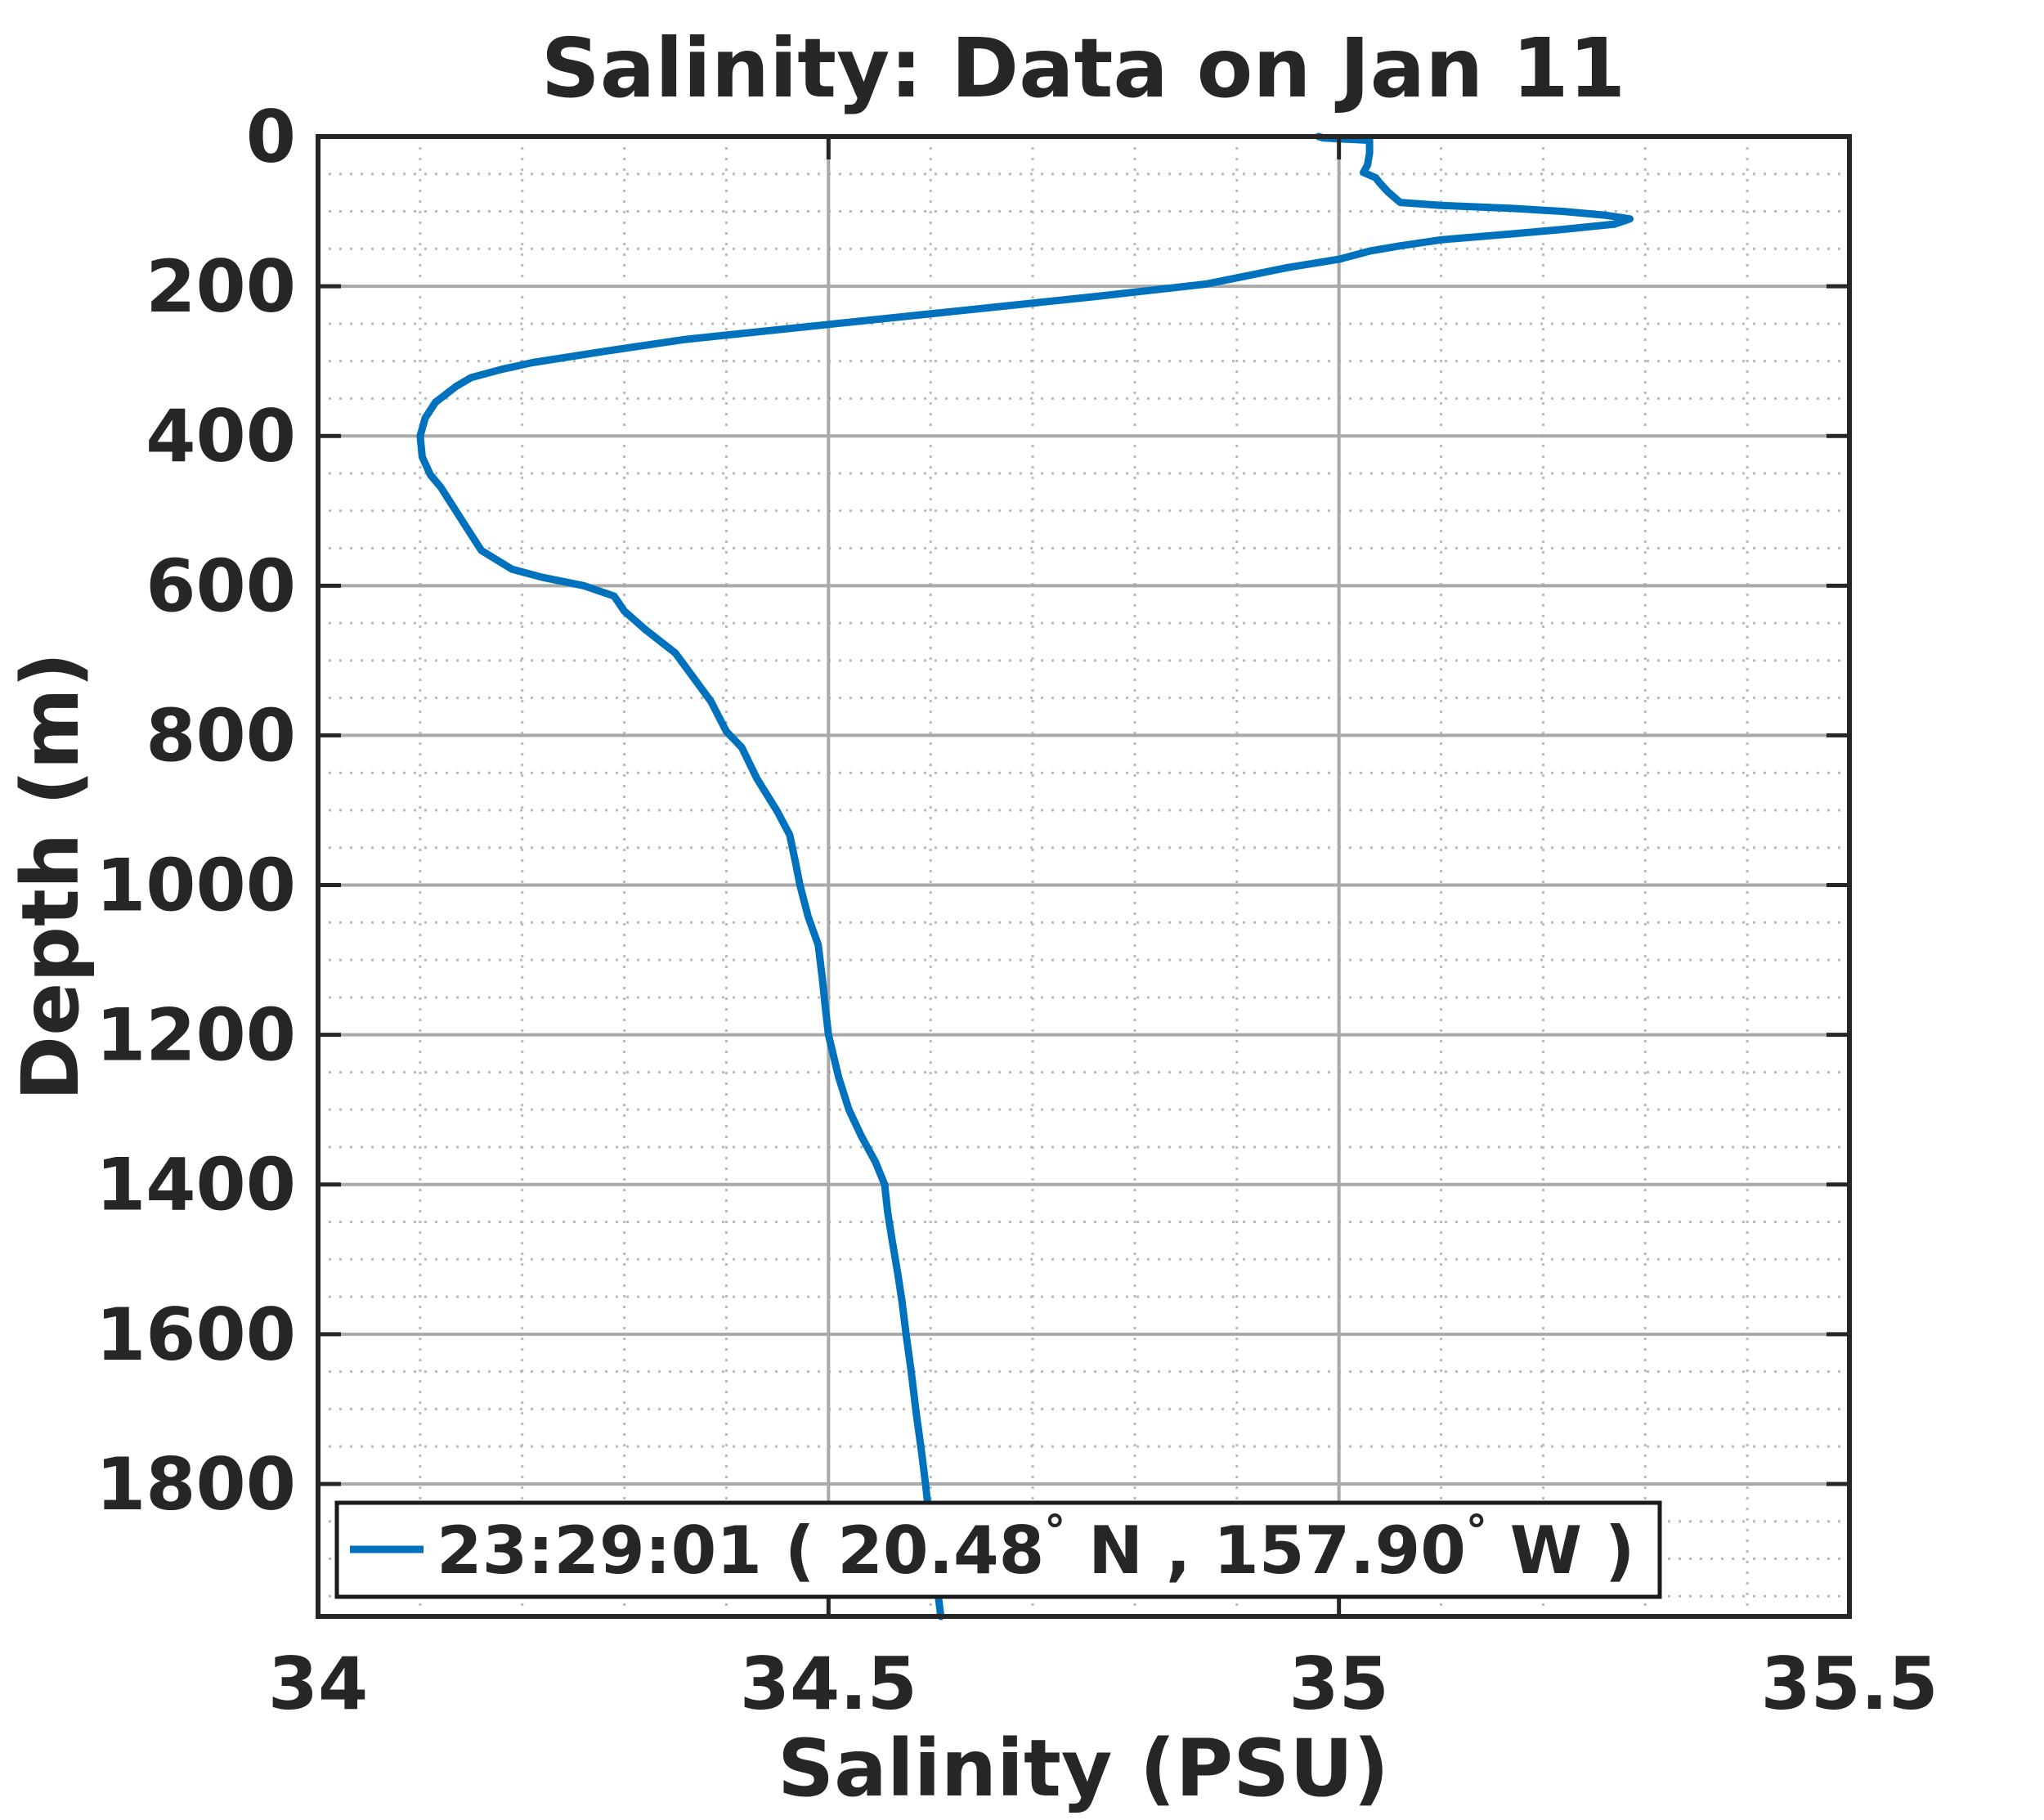 Image resolution: width=2044 pixels, height=1820 pixels. Describe the element at coordinates (196, 1335) in the screenshot. I see `y-tick-label: 1600` at that location.